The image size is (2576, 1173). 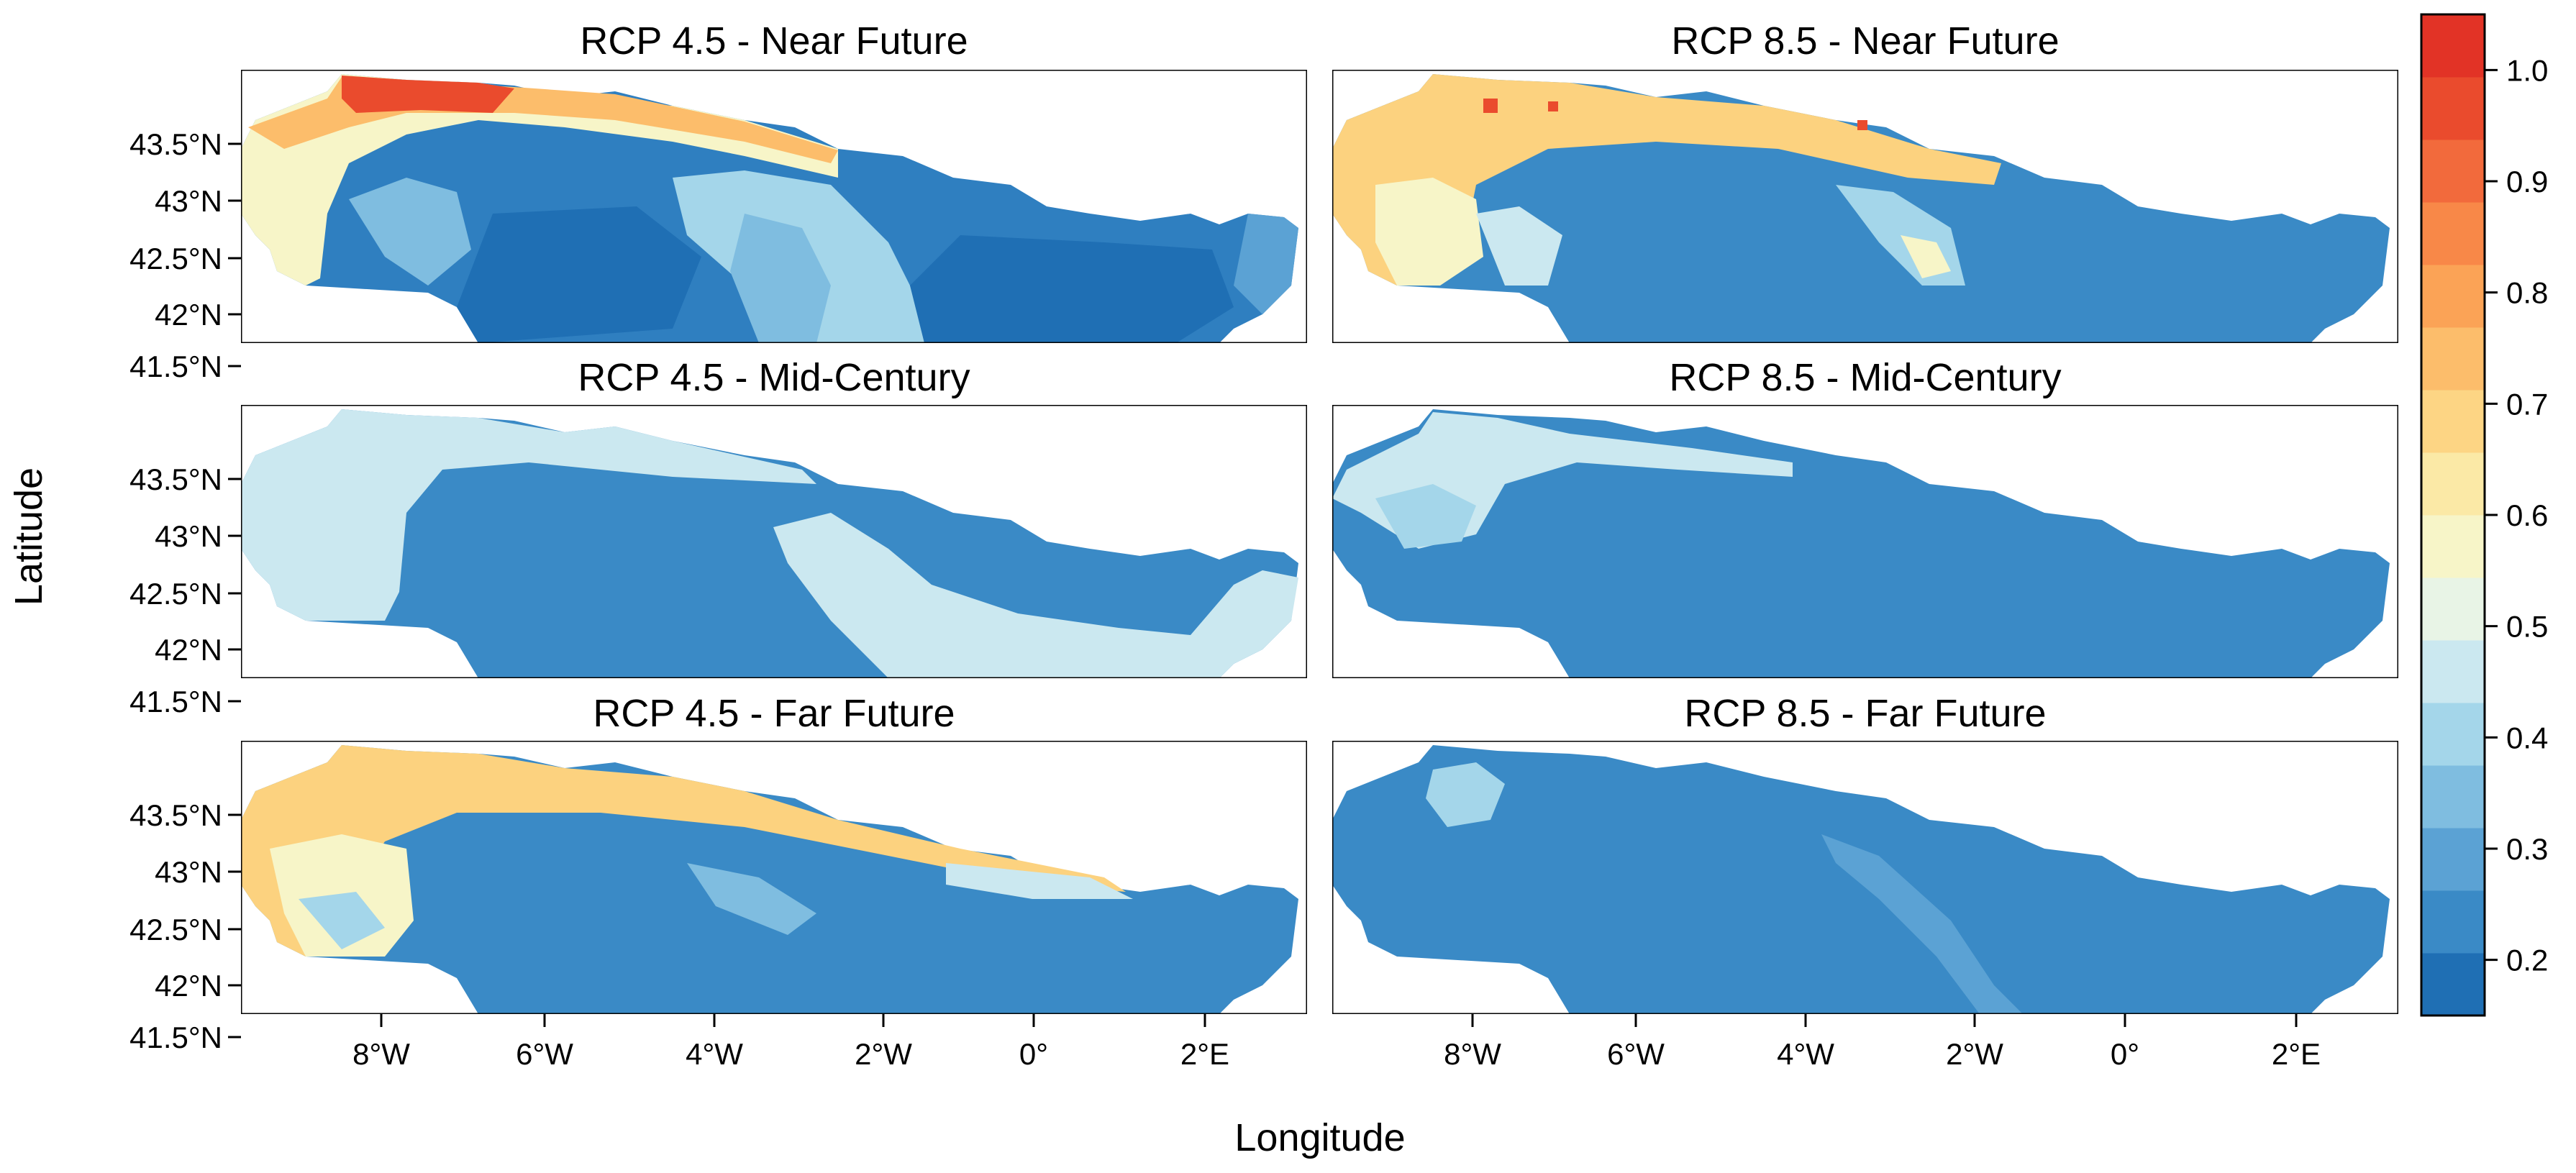 What do you see at coordinates (29, 536) in the screenshot?
I see `y-axis-label: Latitude` at bounding box center [29, 536].